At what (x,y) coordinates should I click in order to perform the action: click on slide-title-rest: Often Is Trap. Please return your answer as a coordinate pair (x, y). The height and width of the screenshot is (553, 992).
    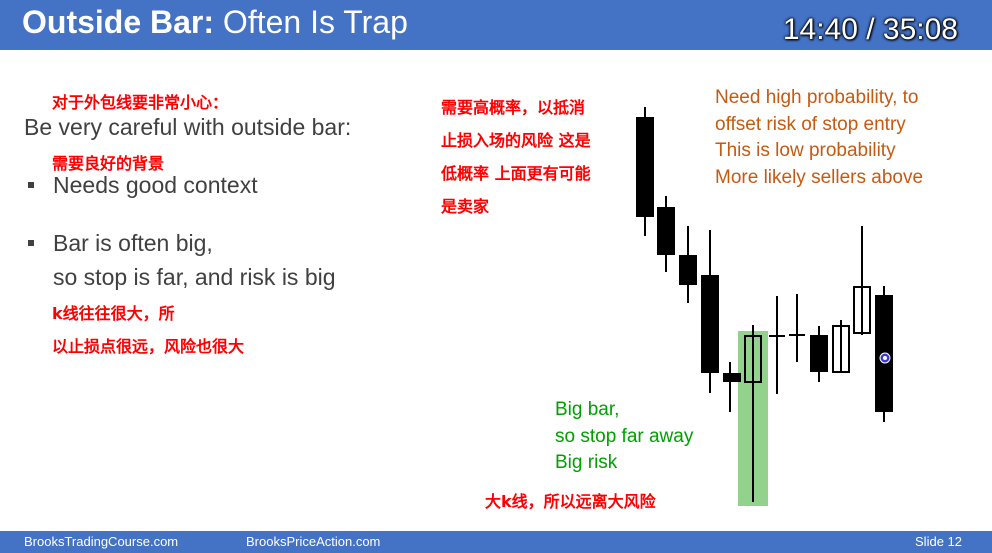
    Looking at the image, I should click on (315, 22).